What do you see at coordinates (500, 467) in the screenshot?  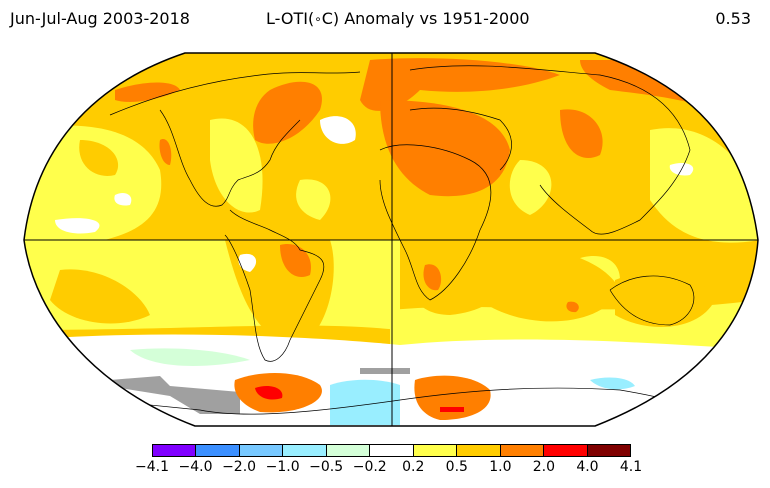 I see `colorbar-tick-label: 1.0` at bounding box center [500, 467].